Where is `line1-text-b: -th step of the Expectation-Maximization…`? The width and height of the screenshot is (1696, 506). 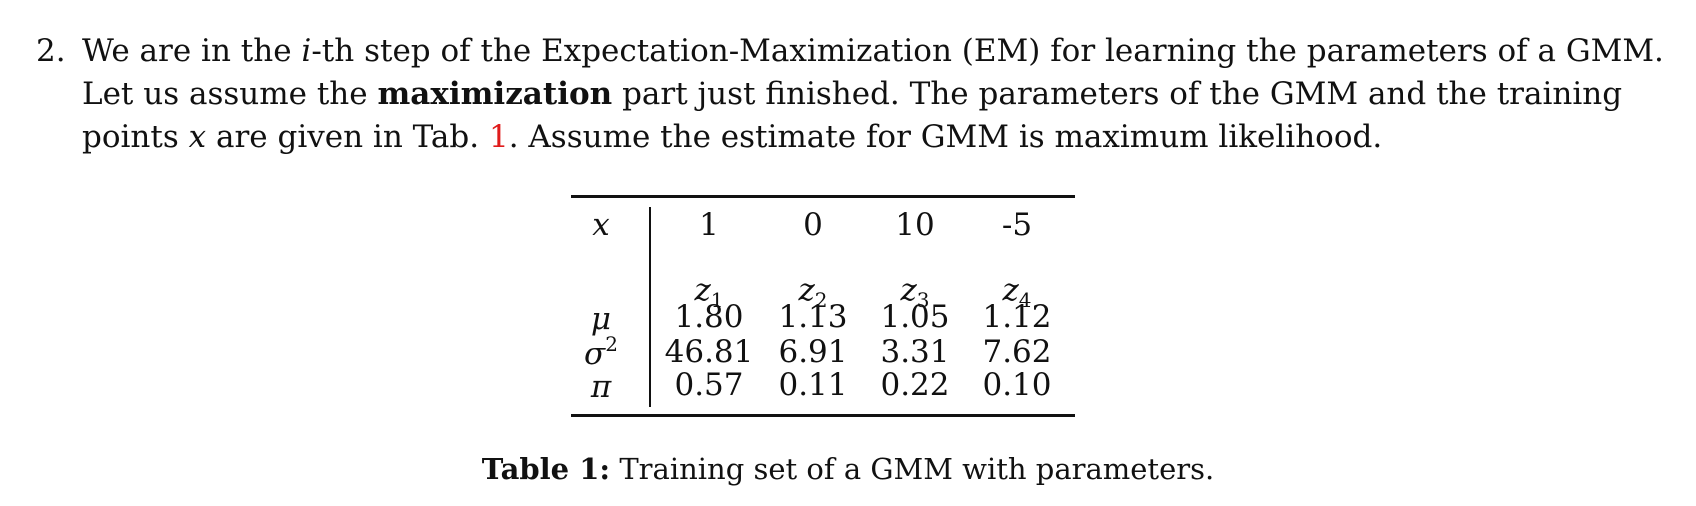 line1-text-b: -th step of the Expectation-Maximization… is located at coordinates (987, 51).